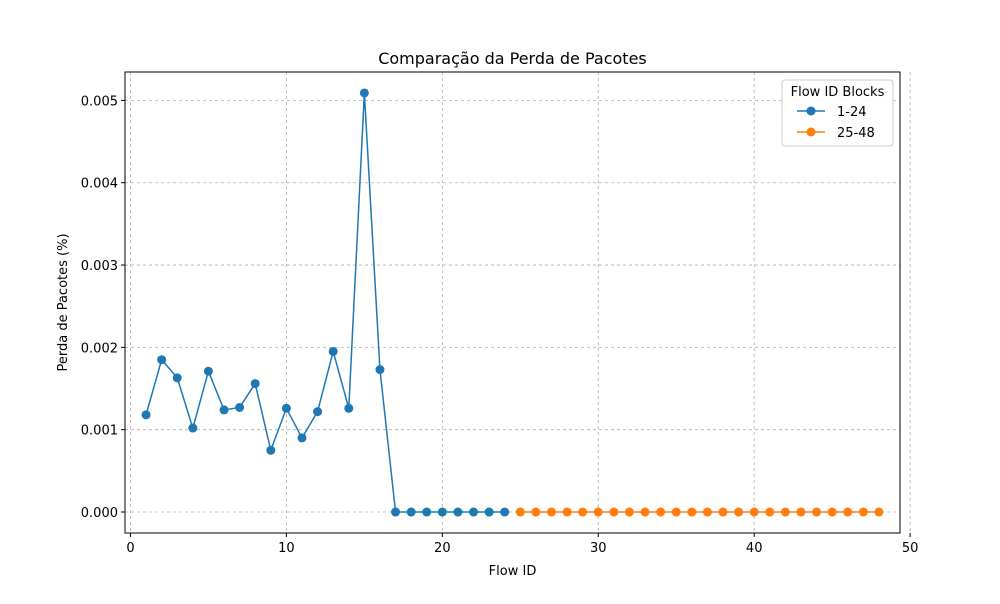  I want to click on x-tick-label: 0, so click(130, 548).